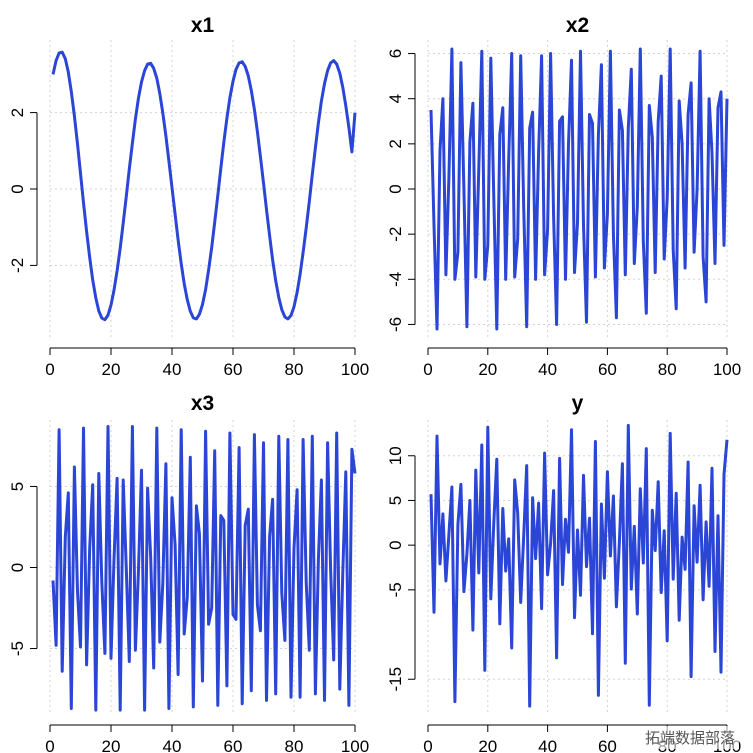  What do you see at coordinates (395, 279) in the screenshot?
I see `y-tick-label: -4` at bounding box center [395, 279].